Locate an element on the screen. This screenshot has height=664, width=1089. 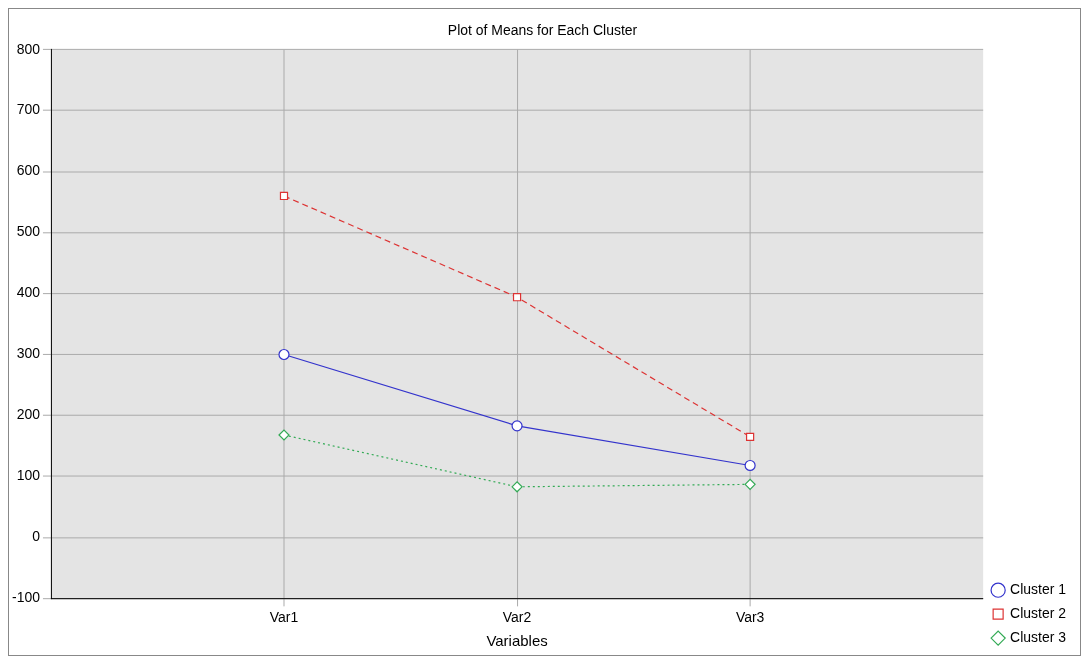
y-tick-label: 600 is located at coordinates (28, 170).